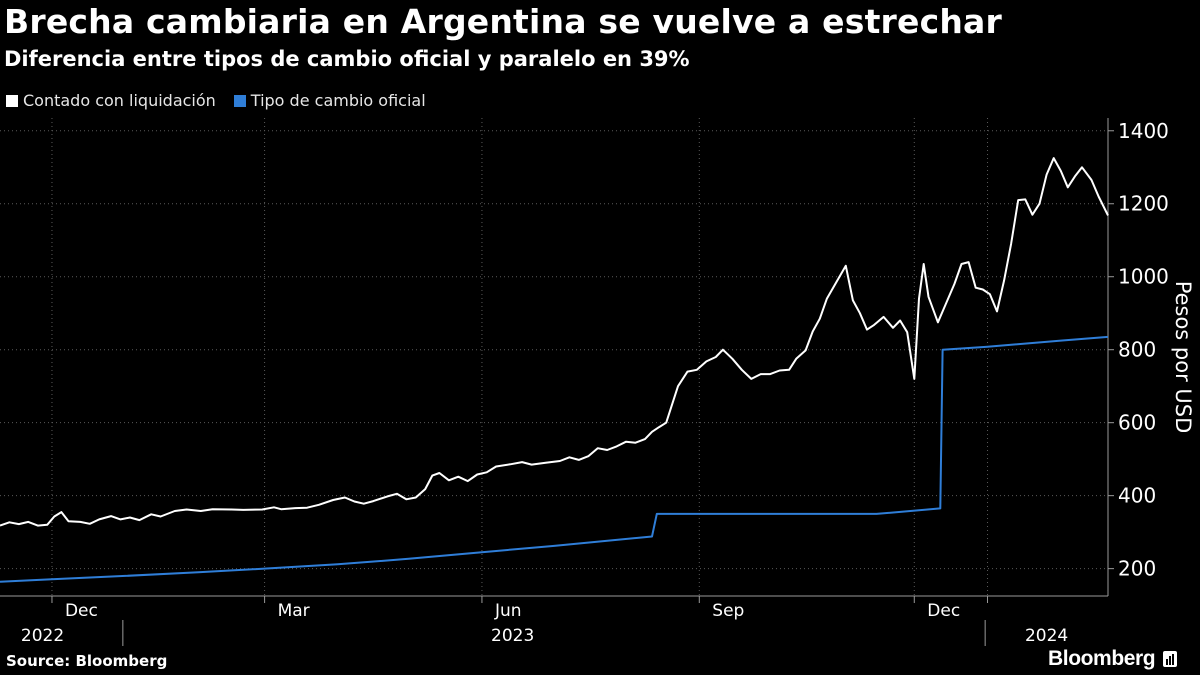 Image resolution: width=1200 pixels, height=675 pixels. Describe the element at coordinates (294, 611) in the screenshot. I see `x-tick-label-1: Mar` at that location.